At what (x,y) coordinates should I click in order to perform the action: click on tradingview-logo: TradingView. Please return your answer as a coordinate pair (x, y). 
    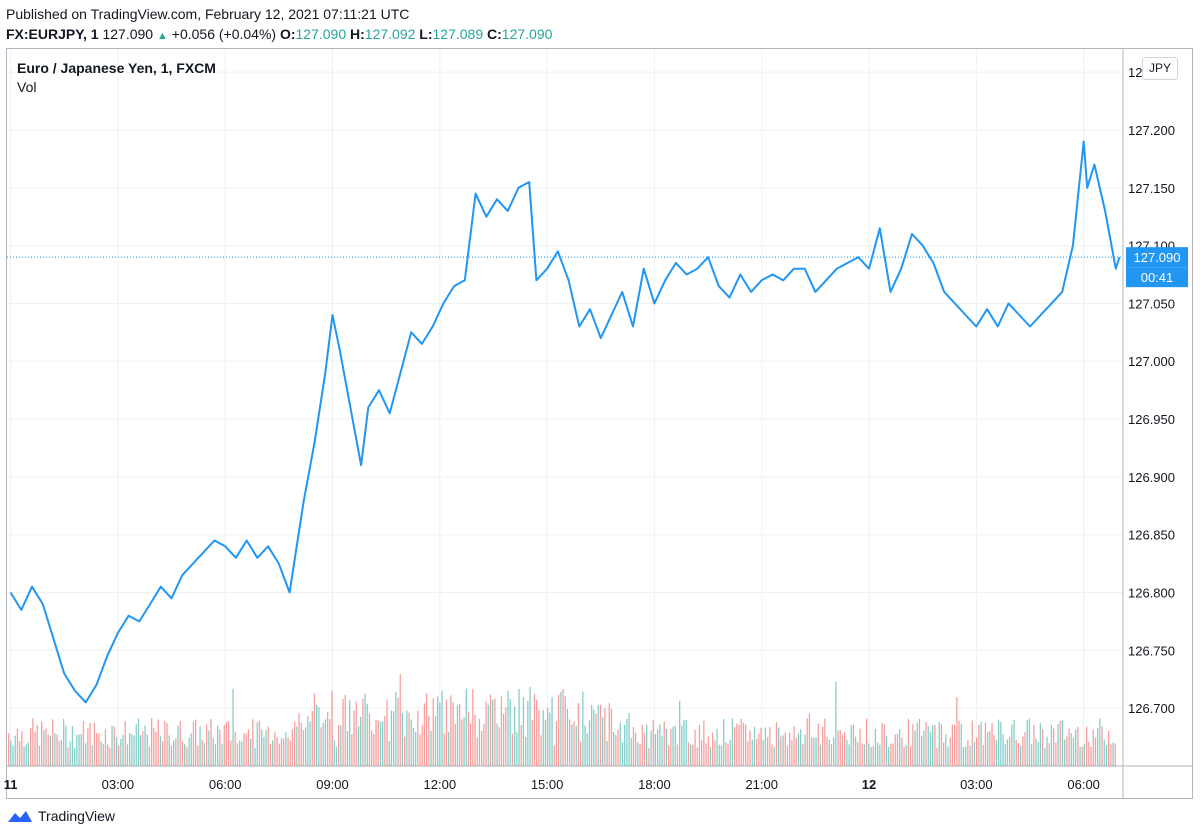
    Looking at the image, I should click on (60, 816).